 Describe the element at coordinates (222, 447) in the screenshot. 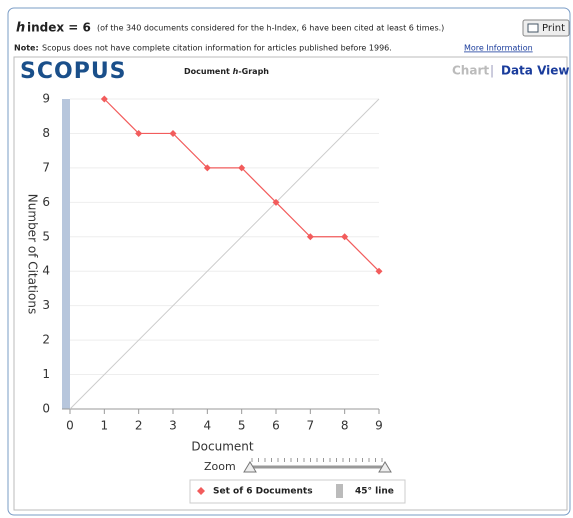

I see `x-axis-label: Document` at that location.